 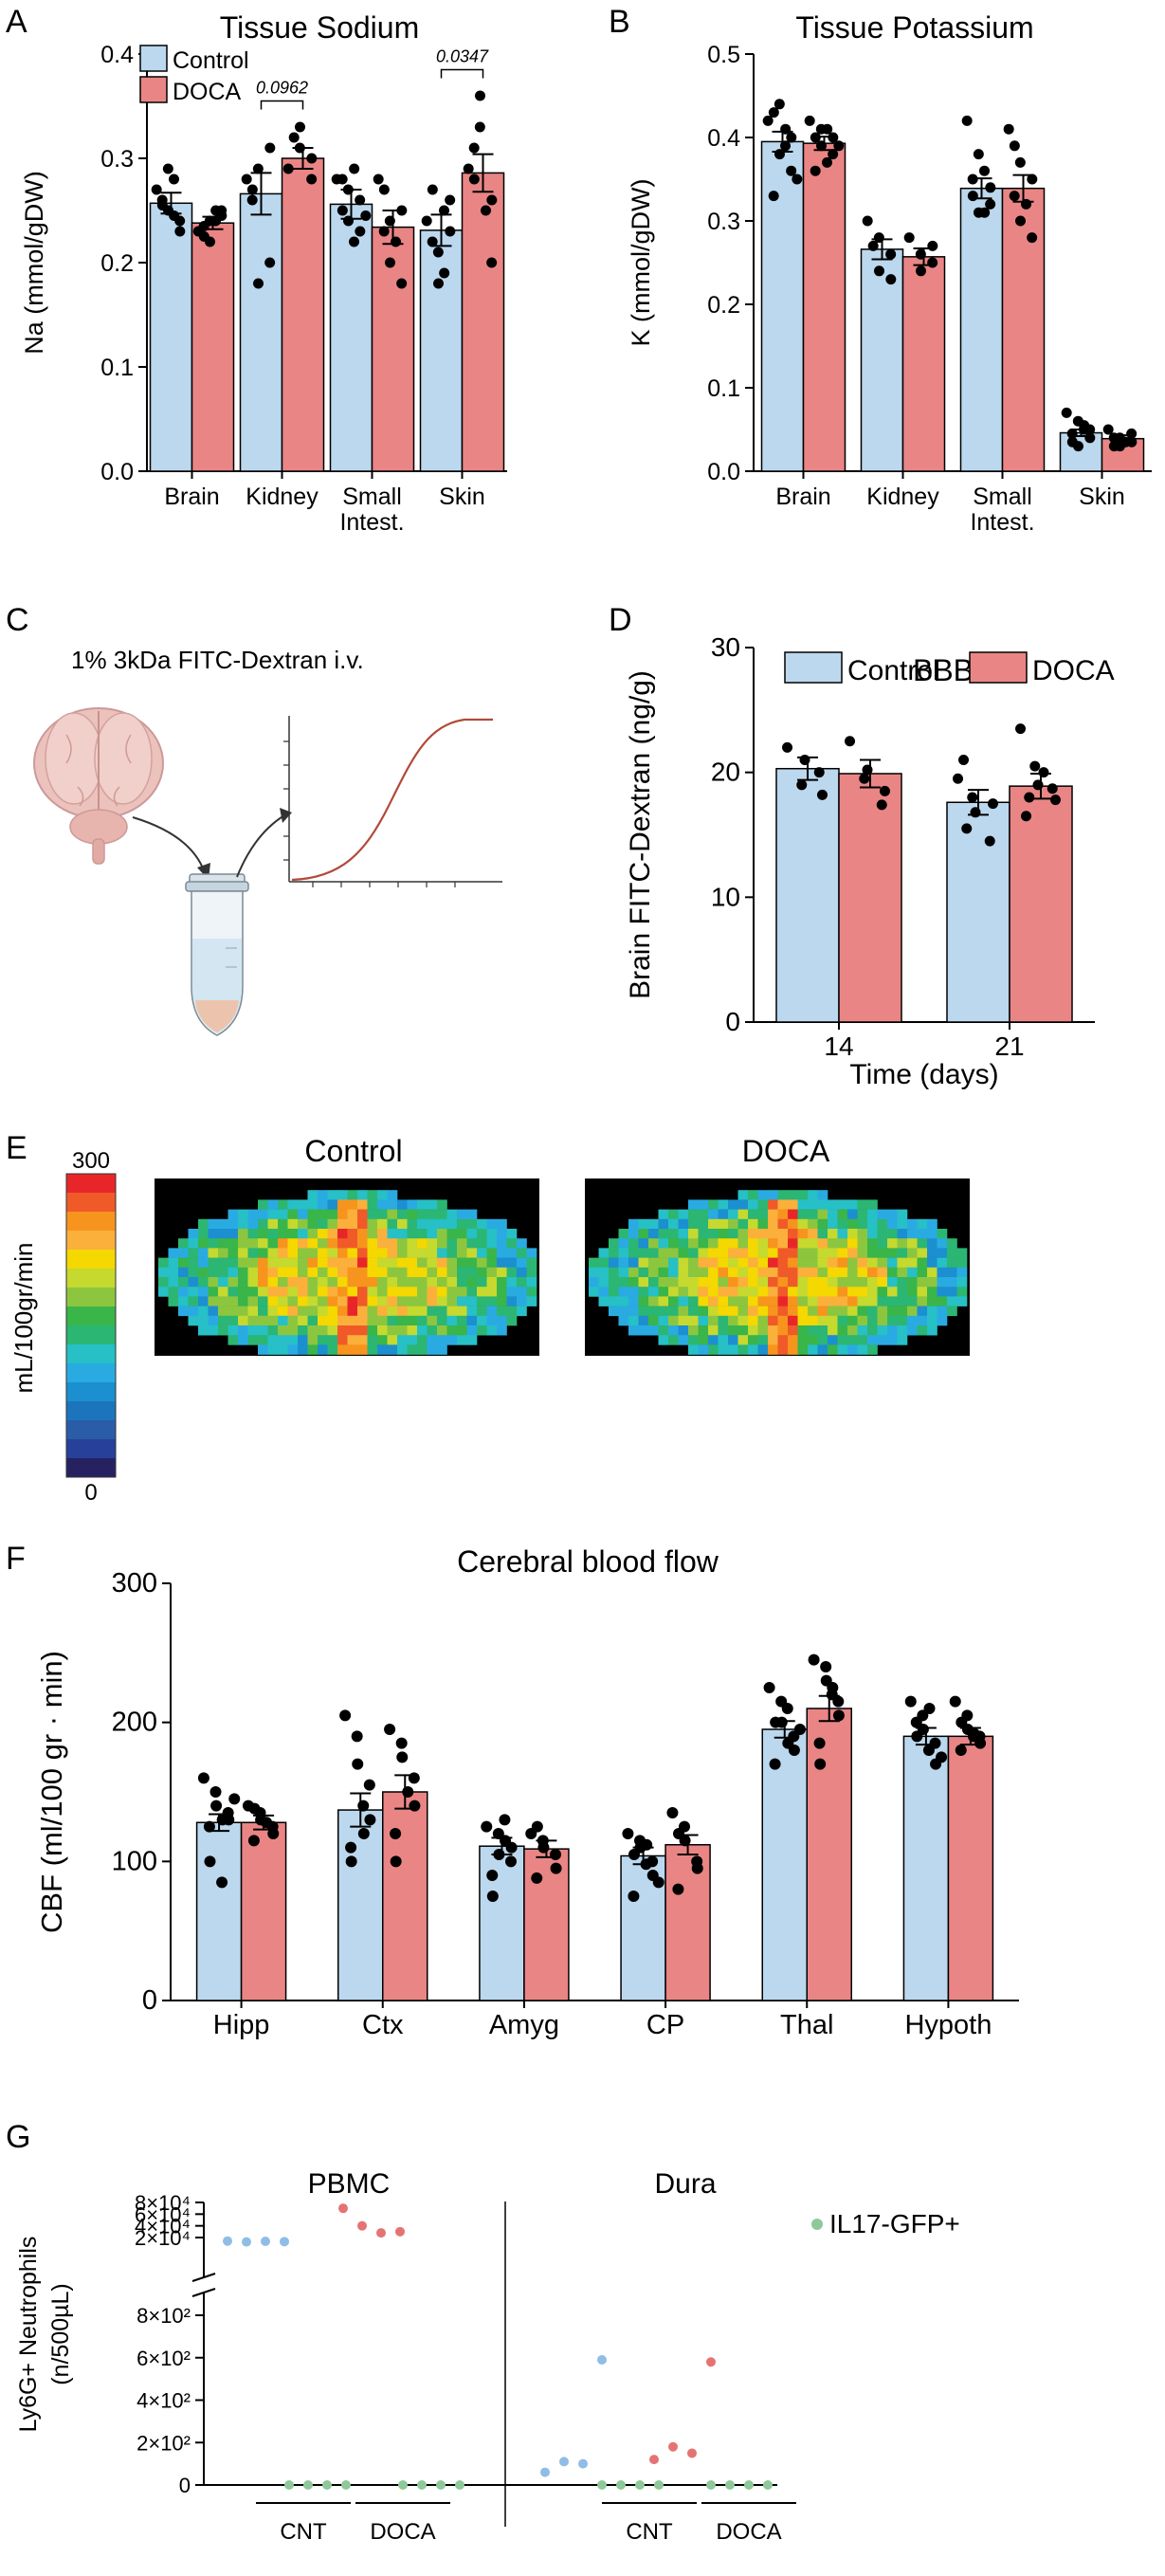 I want to click on x-tick-label: Small, so click(x=372, y=497).